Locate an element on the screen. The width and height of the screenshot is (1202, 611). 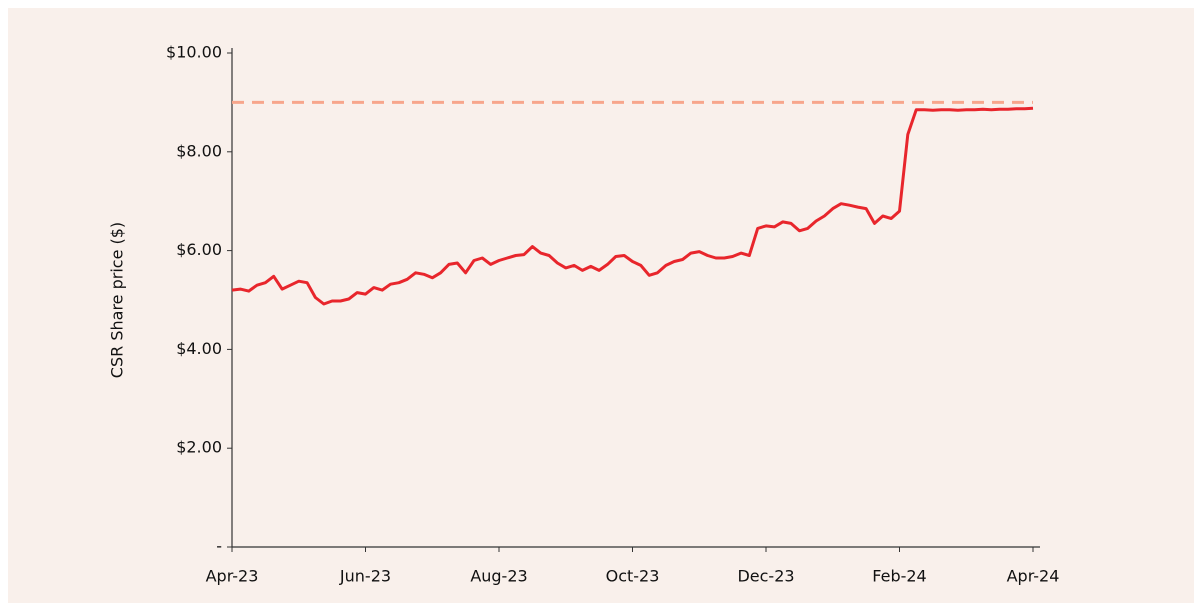
y-tick-label: $8.00 is located at coordinates (199, 150).